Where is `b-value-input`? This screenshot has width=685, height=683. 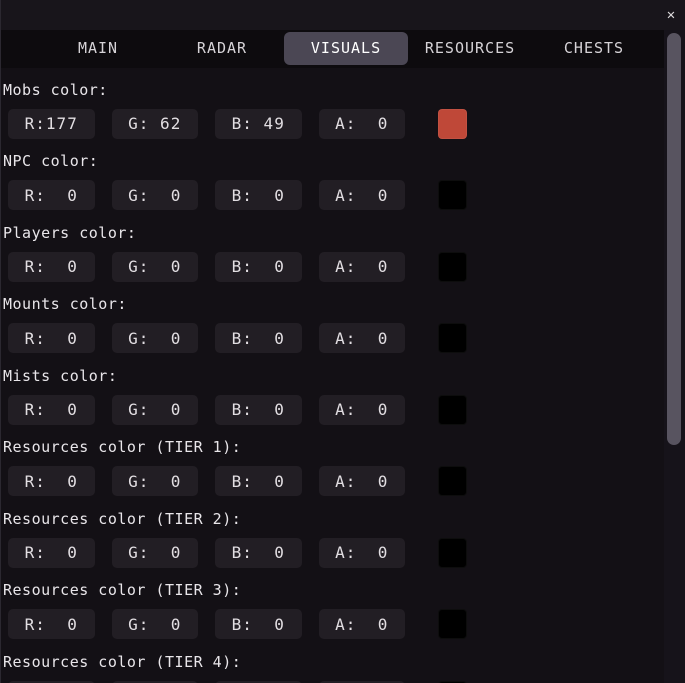
b-value-input is located at coordinates (258, 681).